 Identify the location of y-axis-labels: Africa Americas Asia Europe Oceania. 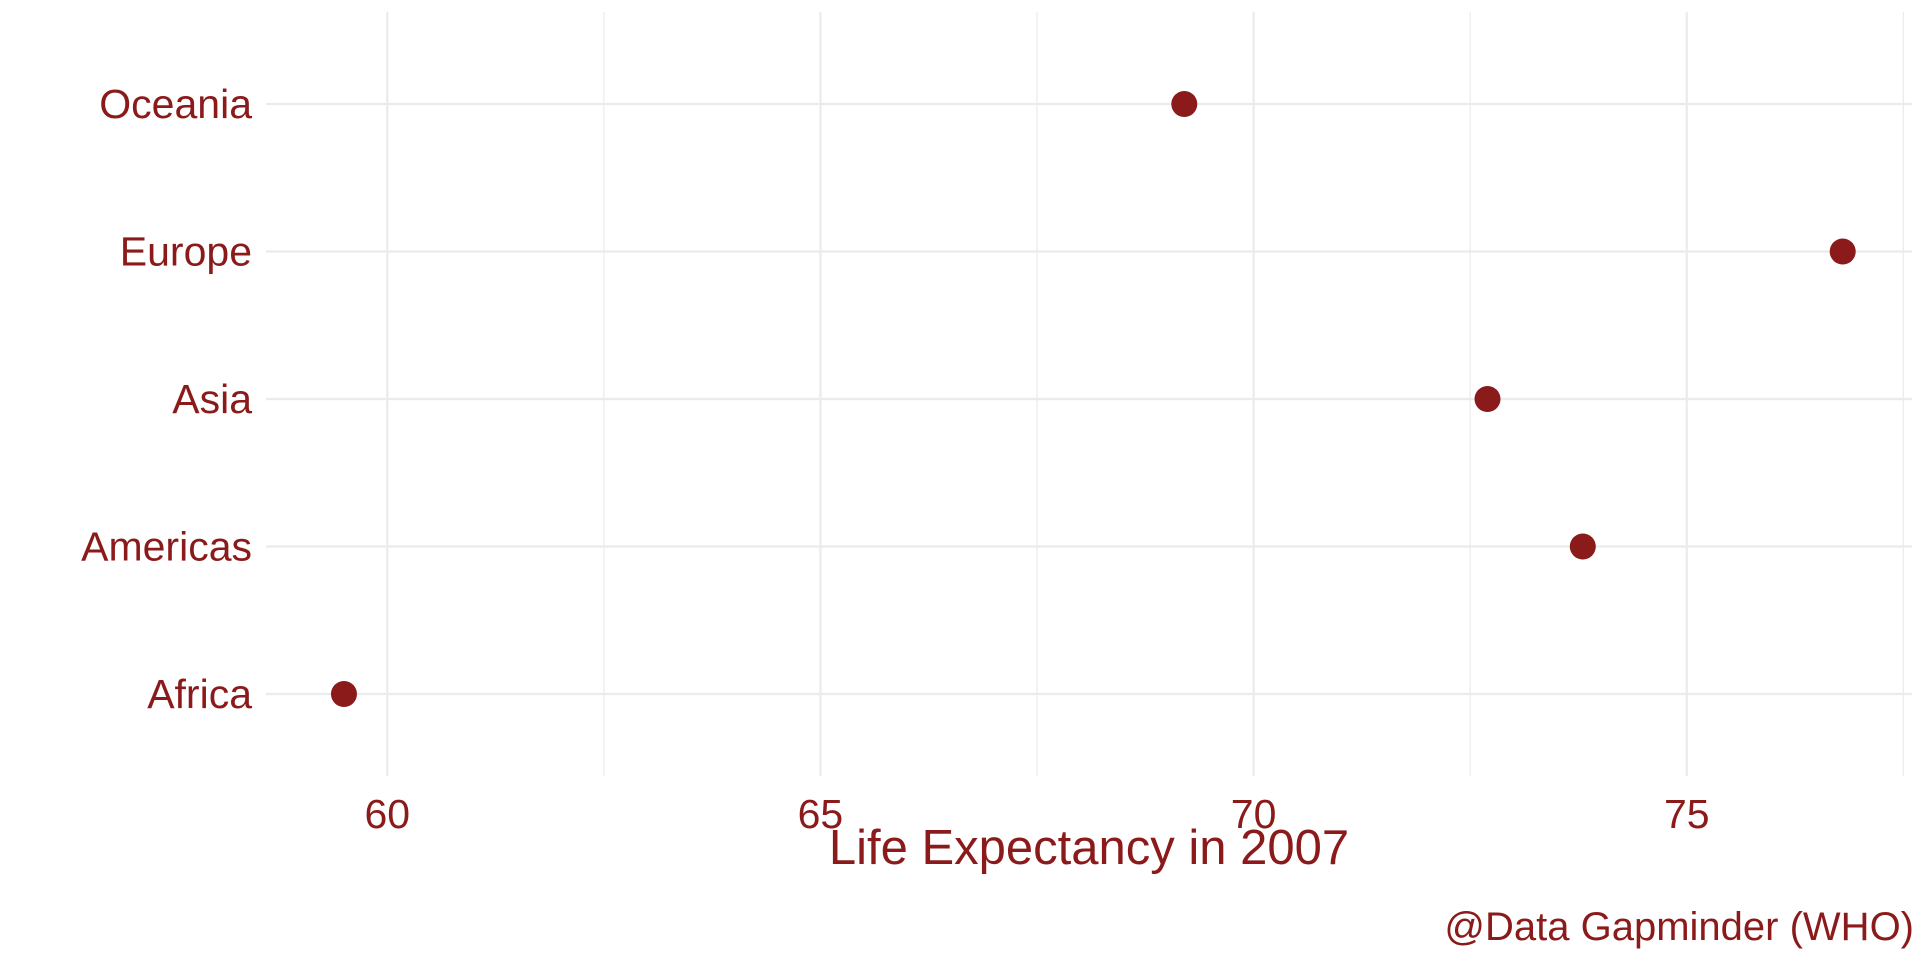
(166, 399).